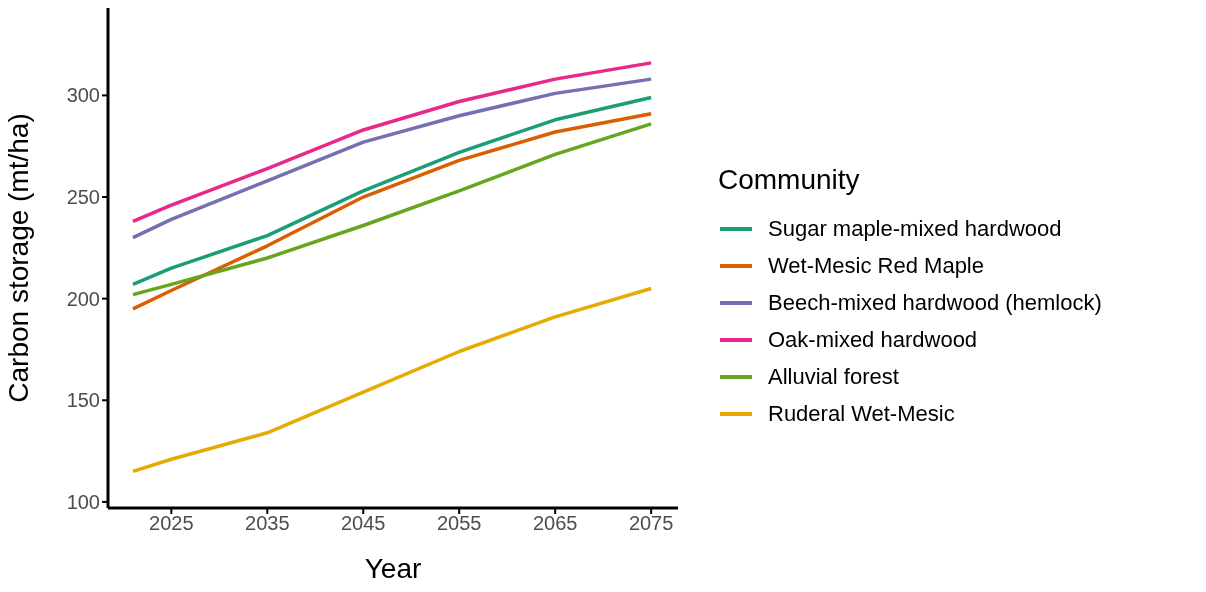 Image resolution: width=1206 pixels, height=592 pixels. What do you see at coordinates (935, 302) in the screenshot?
I see `legend-label: Beech-mixed hardwood (hemlock)` at bounding box center [935, 302].